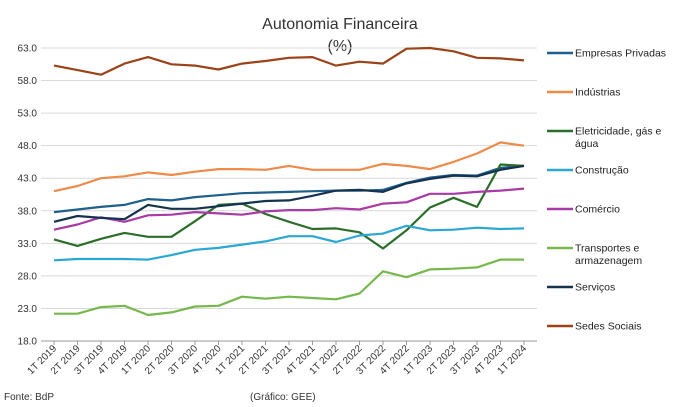 This screenshot has height=407, width=681. Describe the element at coordinates (340, 24) in the screenshot. I see `chart-title: Autonomia Financeira` at that location.